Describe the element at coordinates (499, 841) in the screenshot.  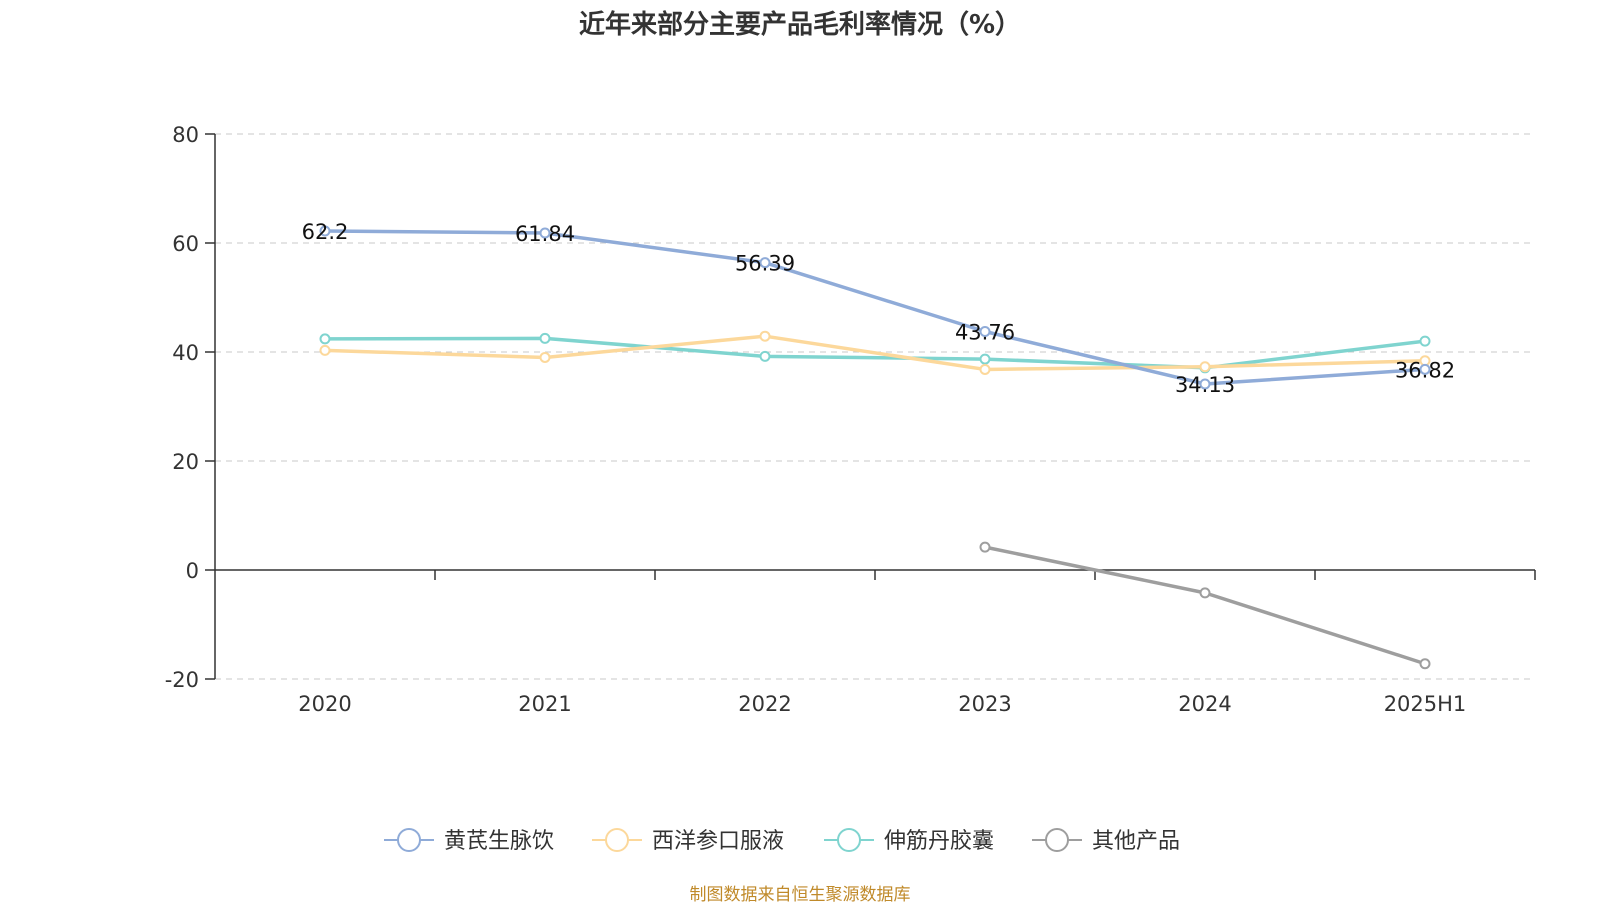
I see `legend-item-label: 黄芪生脉饮` at that location.